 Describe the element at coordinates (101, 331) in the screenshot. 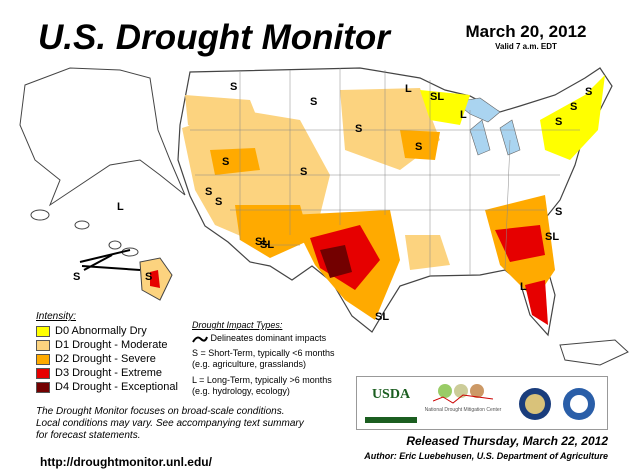

I see `legend-label: D0 Abnormally Dry` at that location.